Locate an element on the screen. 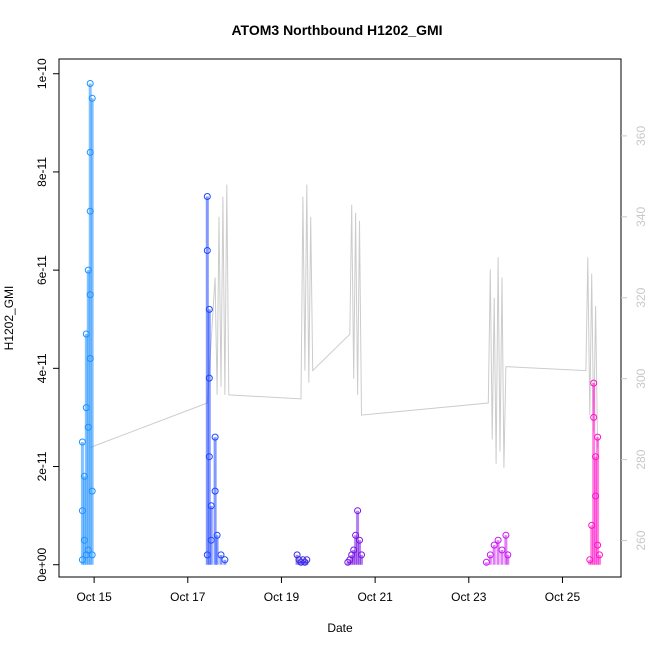 This screenshot has width=650, height=650. y2-tick-label: 300 is located at coordinates (641, 378).